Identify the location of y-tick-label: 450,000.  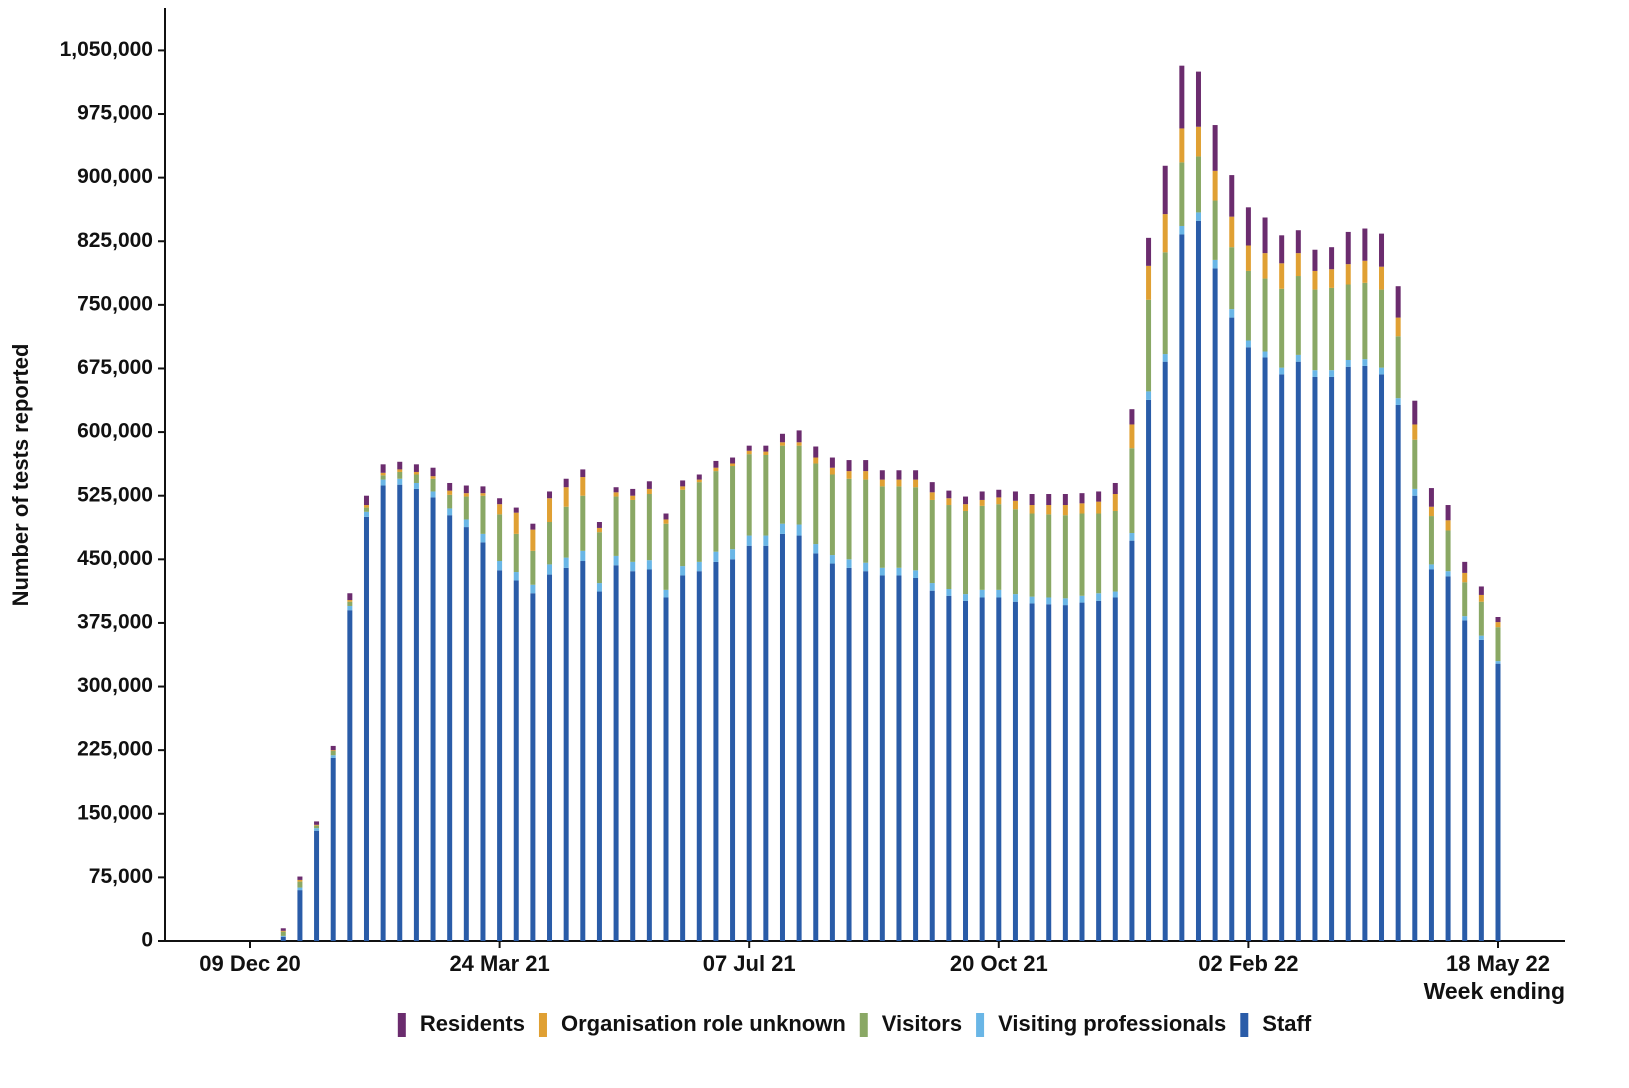
(115, 558).